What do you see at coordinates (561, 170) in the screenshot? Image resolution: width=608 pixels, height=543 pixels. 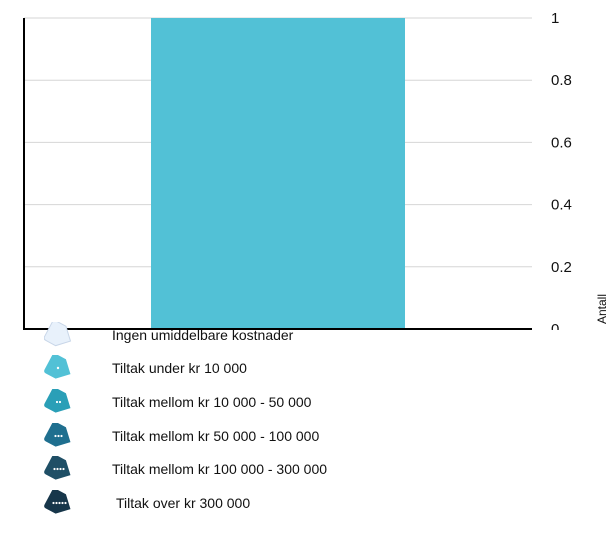 I see `y-tick-labels: 0 0.2 0.4 0.6 0.8 1` at bounding box center [561, 170].